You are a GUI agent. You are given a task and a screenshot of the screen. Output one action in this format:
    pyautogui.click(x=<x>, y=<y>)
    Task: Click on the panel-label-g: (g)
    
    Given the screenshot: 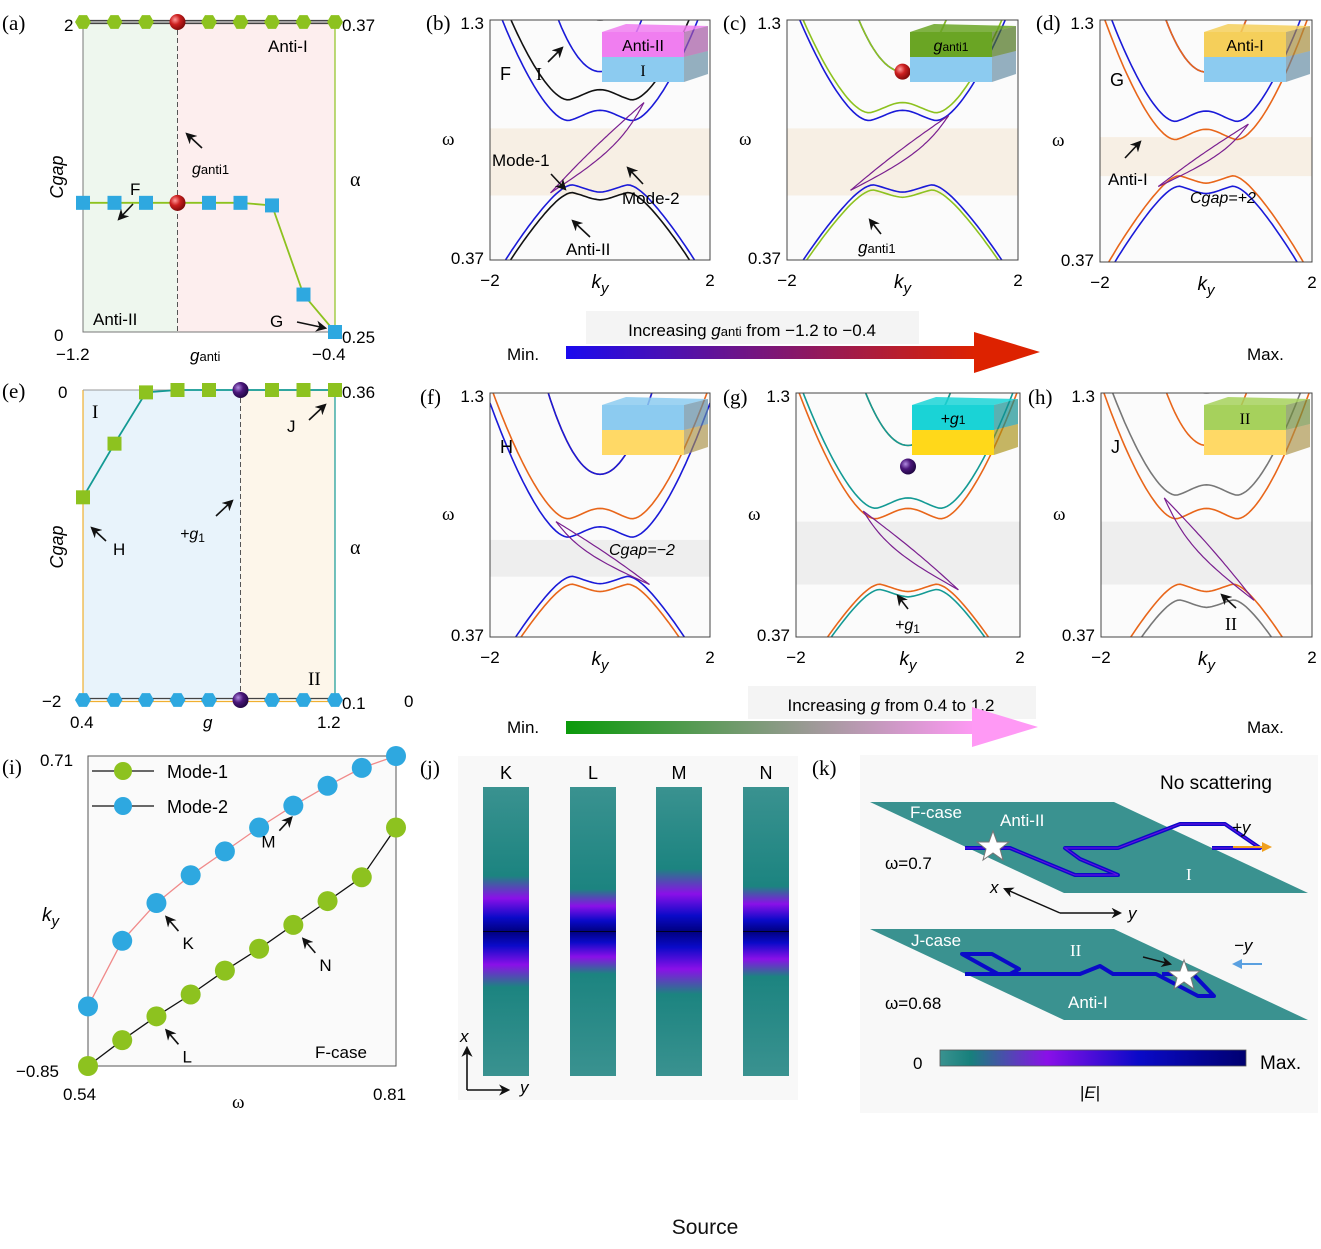 What is the action you would take?
    pyautogui.click(x=735, y=397)
    